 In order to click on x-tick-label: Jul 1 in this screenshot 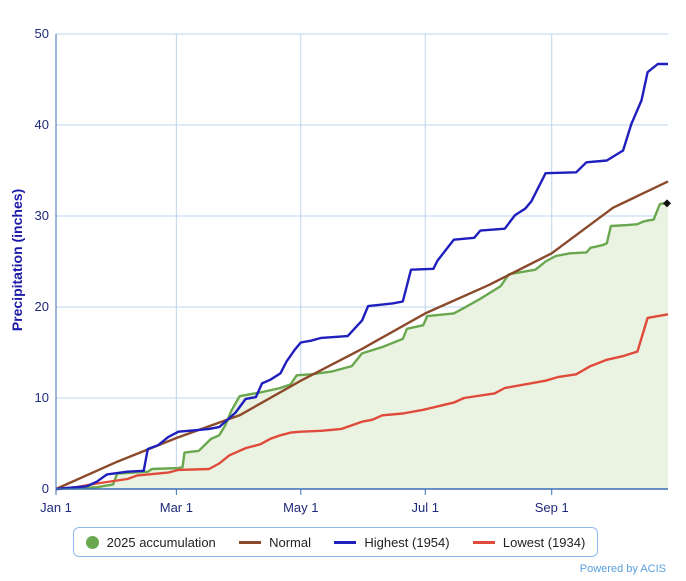, I will do `click(425, 507)`.